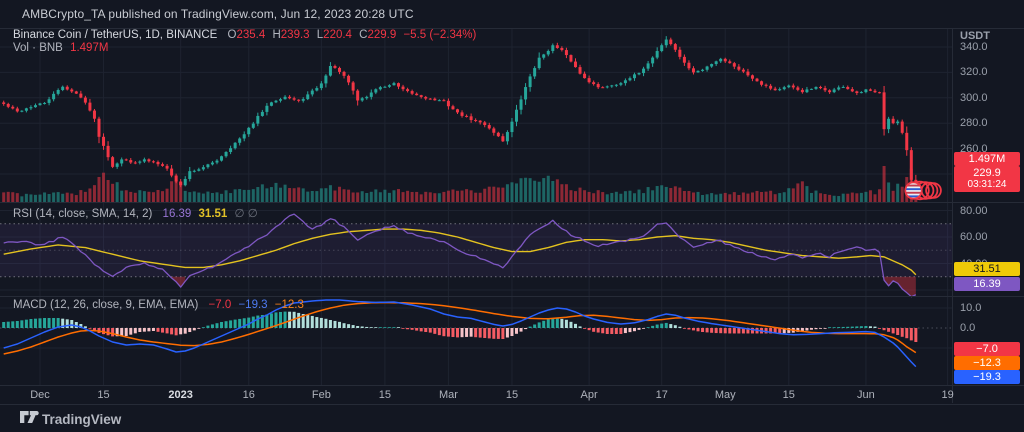  I want to click on symbol-title: Binance Coin / TetherUS, 1D, BINANCE, so click(115, 35).